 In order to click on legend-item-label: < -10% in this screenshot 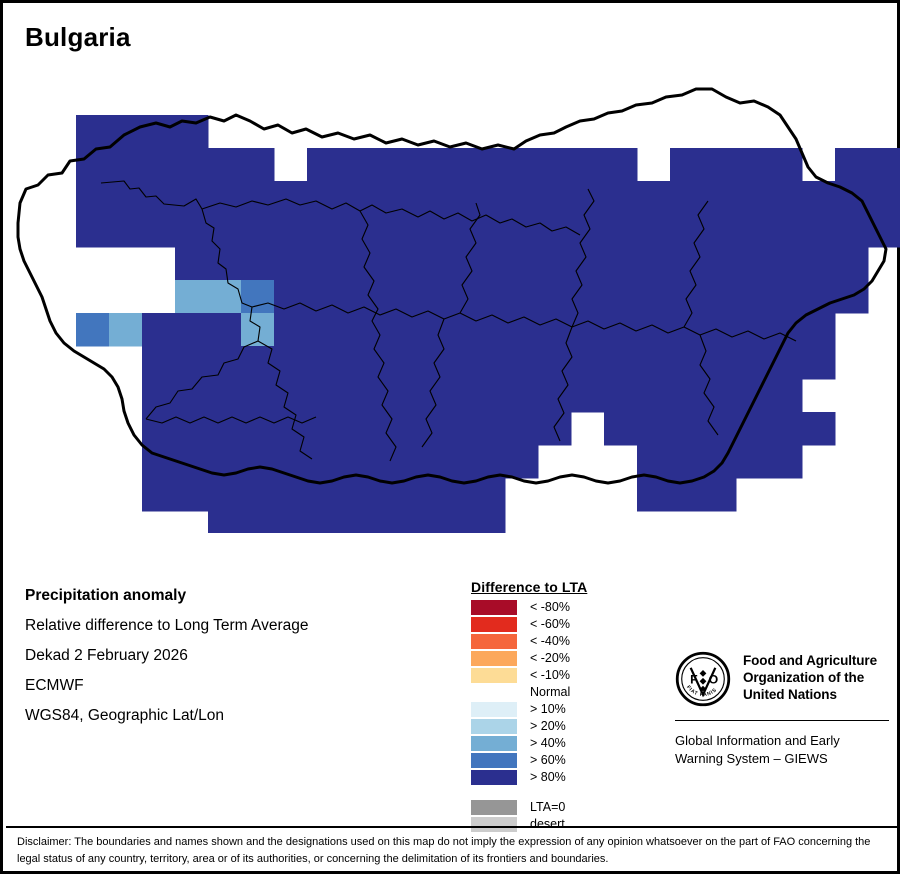, I will do `click(550, 675)`.